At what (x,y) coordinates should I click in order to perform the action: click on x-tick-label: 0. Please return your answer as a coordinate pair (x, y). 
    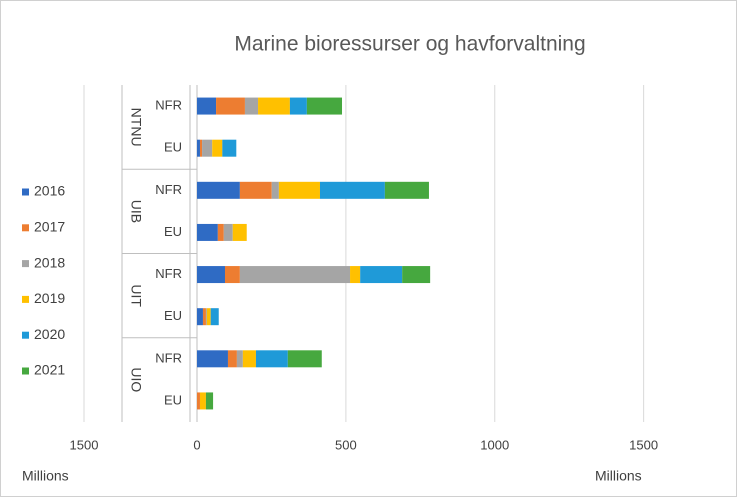
    Looking at the image, I should click on (196, 444).